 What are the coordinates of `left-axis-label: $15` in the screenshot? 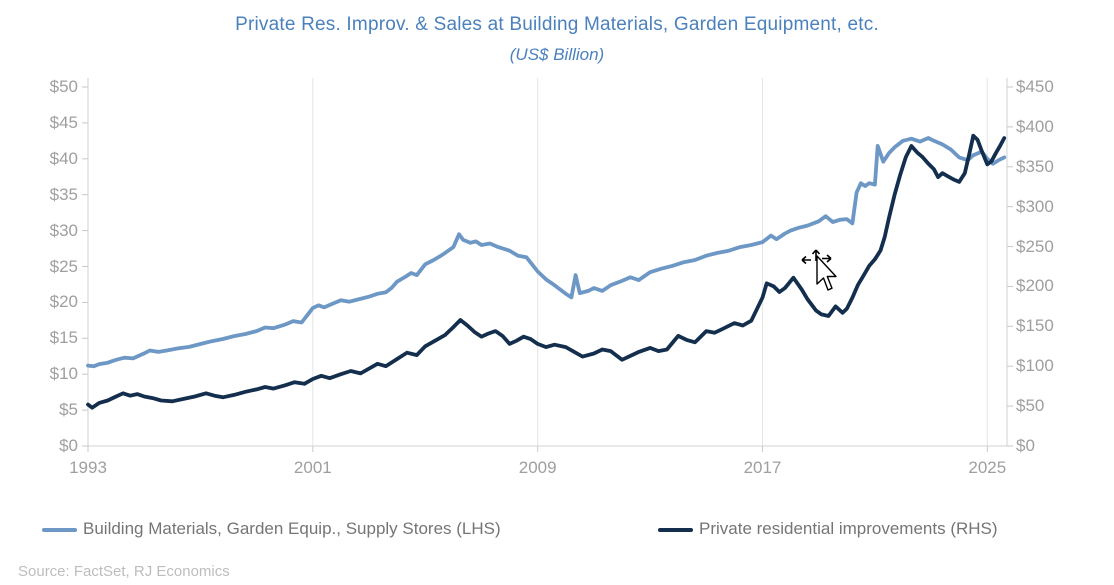 It's located at (63, 338).